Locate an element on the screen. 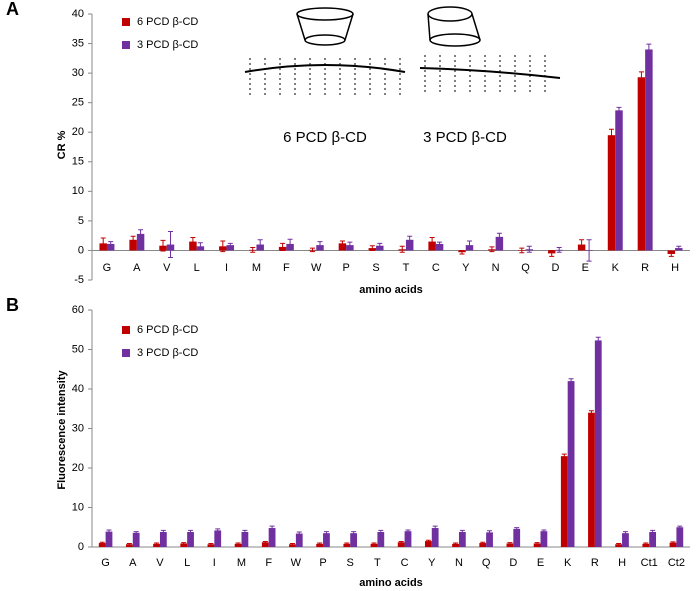 The image size is (697, 591). x-tick-label: H is located at coordinates (675, 268).